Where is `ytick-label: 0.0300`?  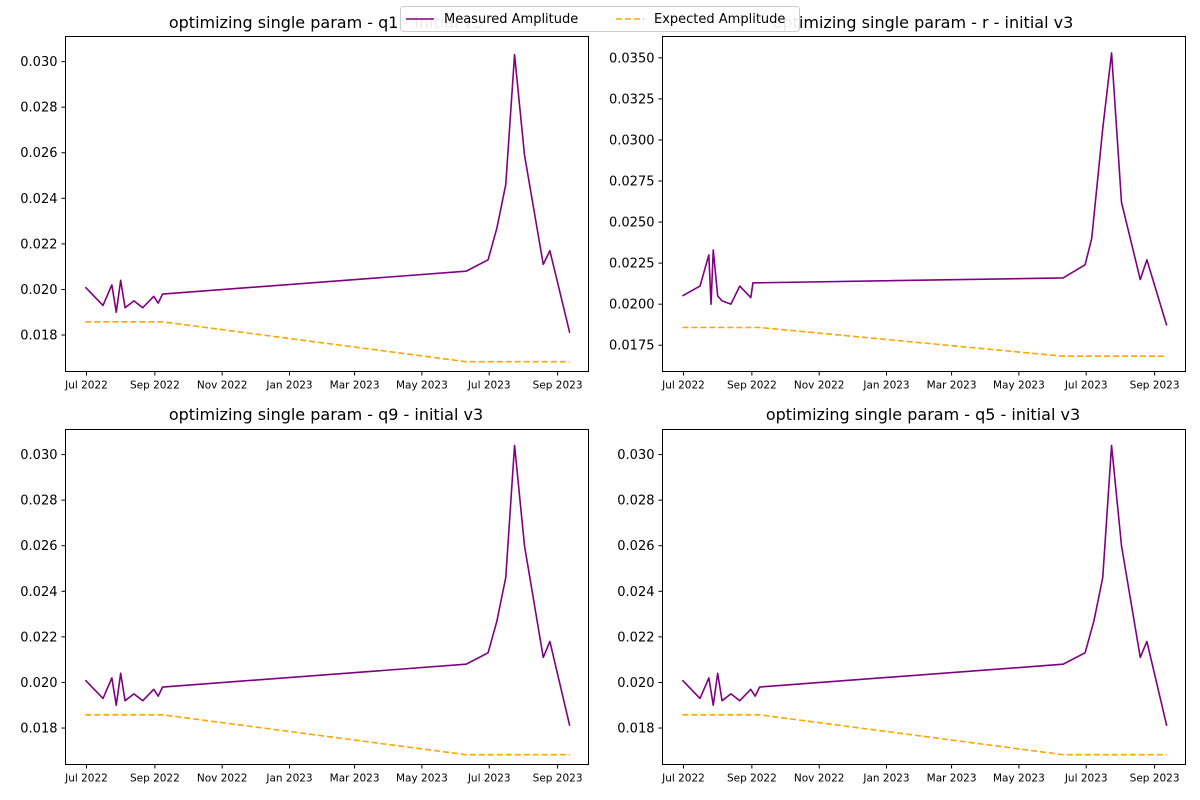 ytick-label: 0.0300 is located at coordinates (632, 140).